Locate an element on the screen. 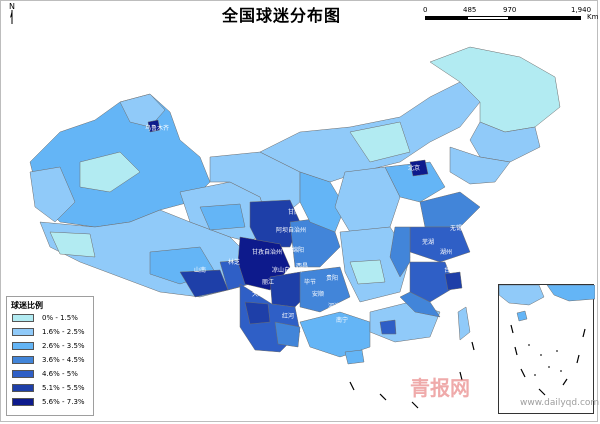 The height and width of the screenshot is (424, 600). city-label-beijing: 北京 is located at coordinates (414, 168).